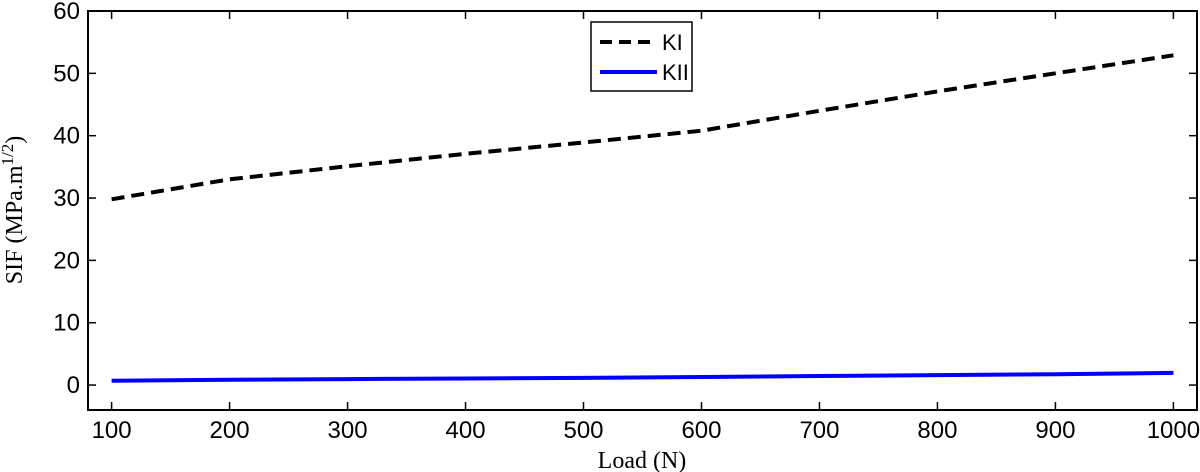  What do you see at coordinates (66, 198) in the screenshot?
I see `y-tick-label: 30` at bounding box center [66, 198].